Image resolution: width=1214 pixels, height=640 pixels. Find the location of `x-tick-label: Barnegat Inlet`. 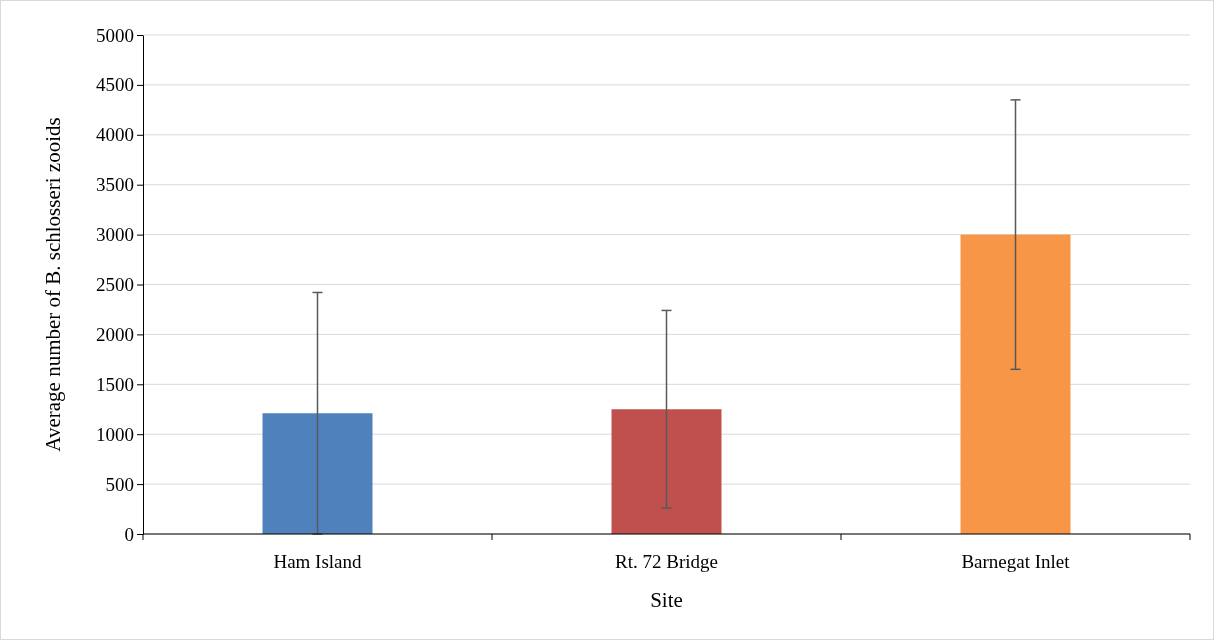

x-tick-label: Barnegat Inlet is located at coordinates (1016, 561).